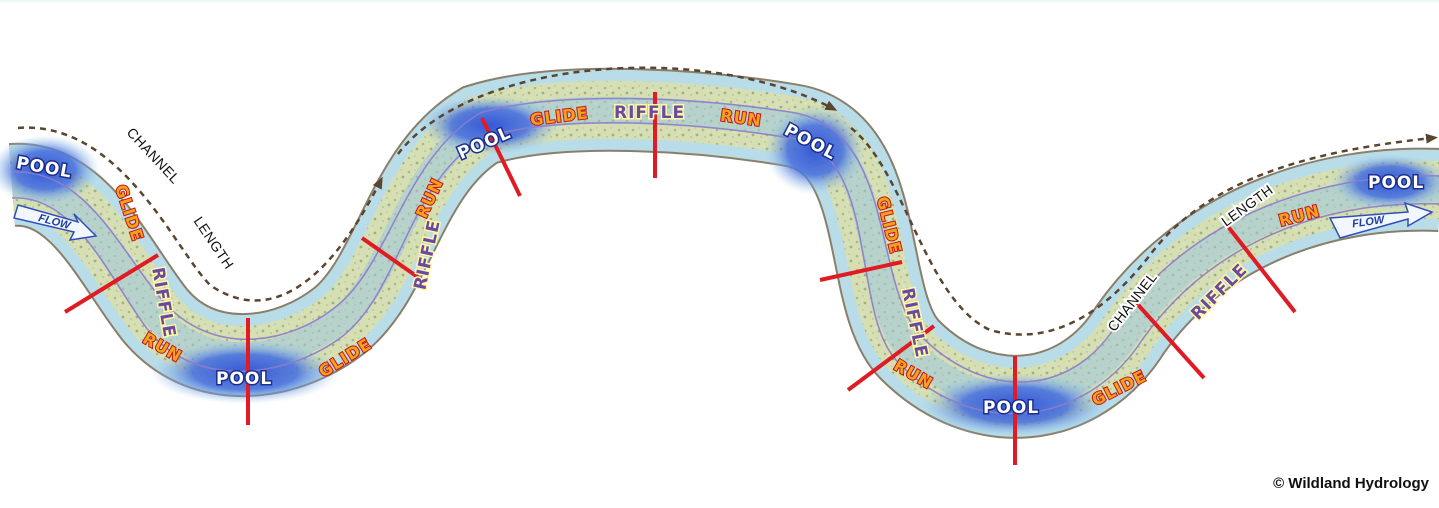  What do you see at coordinates (1351, 483) in the screenshot?
I see `copyright-credit: © Wildland Hydrology` at bounding box center [1351, 483].